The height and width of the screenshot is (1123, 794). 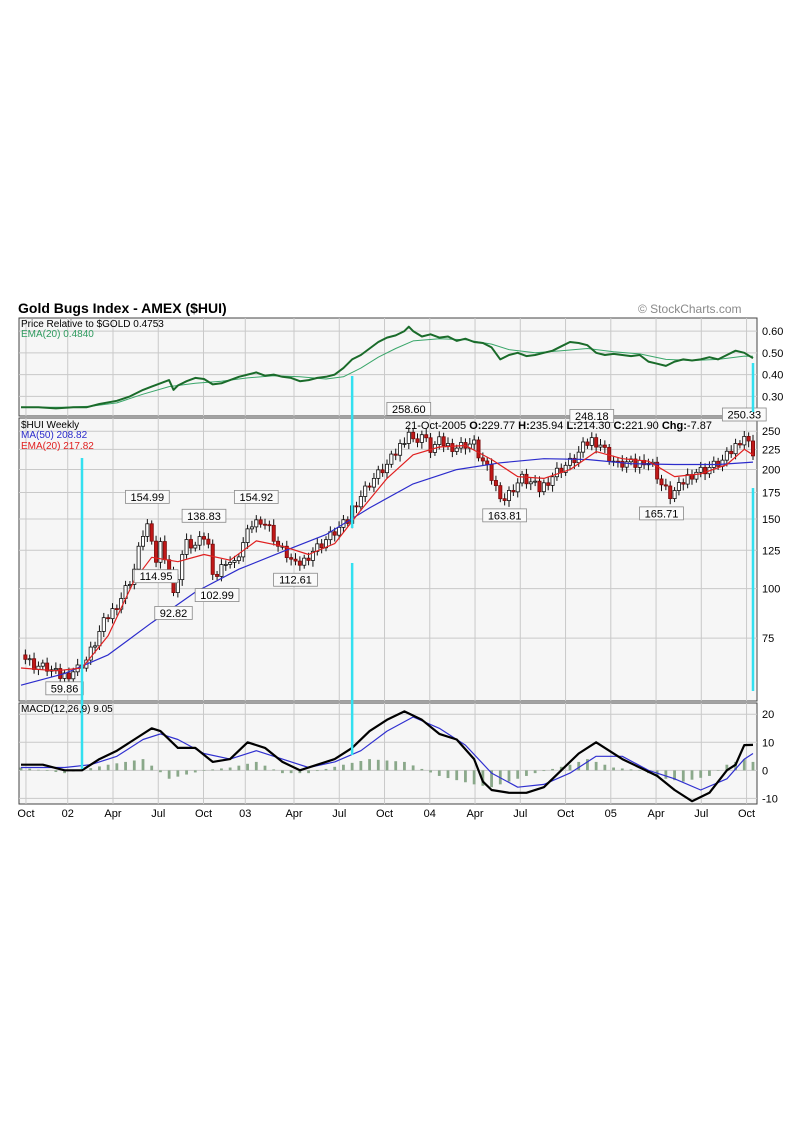 I want to click on x-tick-label: 03, so click(x=245, y=814).